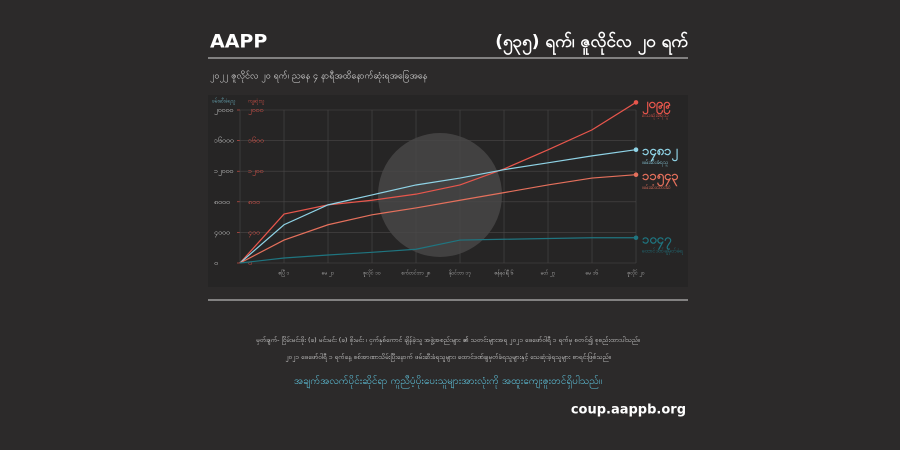 This screenshot has height=450, width=900. I want to click on y-tick-label: ၀, so click(216, 263).